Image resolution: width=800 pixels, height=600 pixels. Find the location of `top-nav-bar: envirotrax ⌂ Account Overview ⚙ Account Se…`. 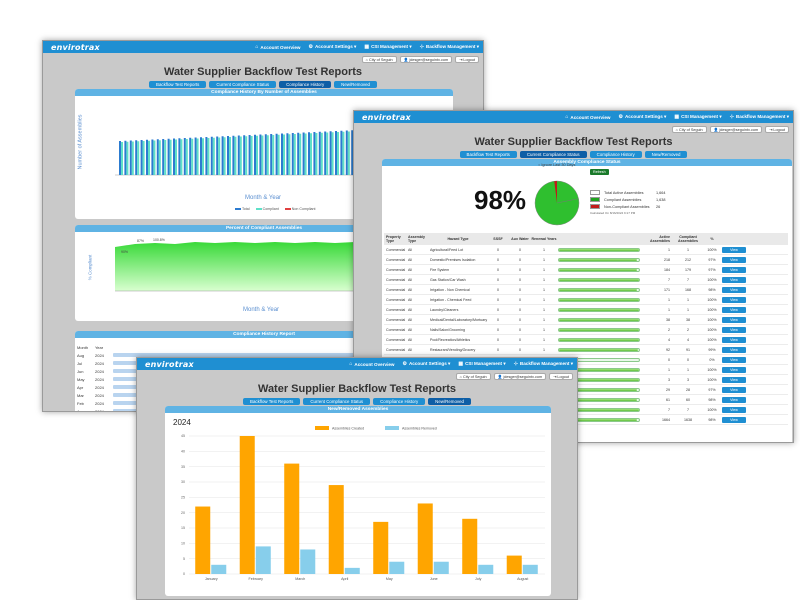

top-nav-bar: envirotrax ⌂ Account Overview ⚙ Account Se… is located at coordinates (573, 117).